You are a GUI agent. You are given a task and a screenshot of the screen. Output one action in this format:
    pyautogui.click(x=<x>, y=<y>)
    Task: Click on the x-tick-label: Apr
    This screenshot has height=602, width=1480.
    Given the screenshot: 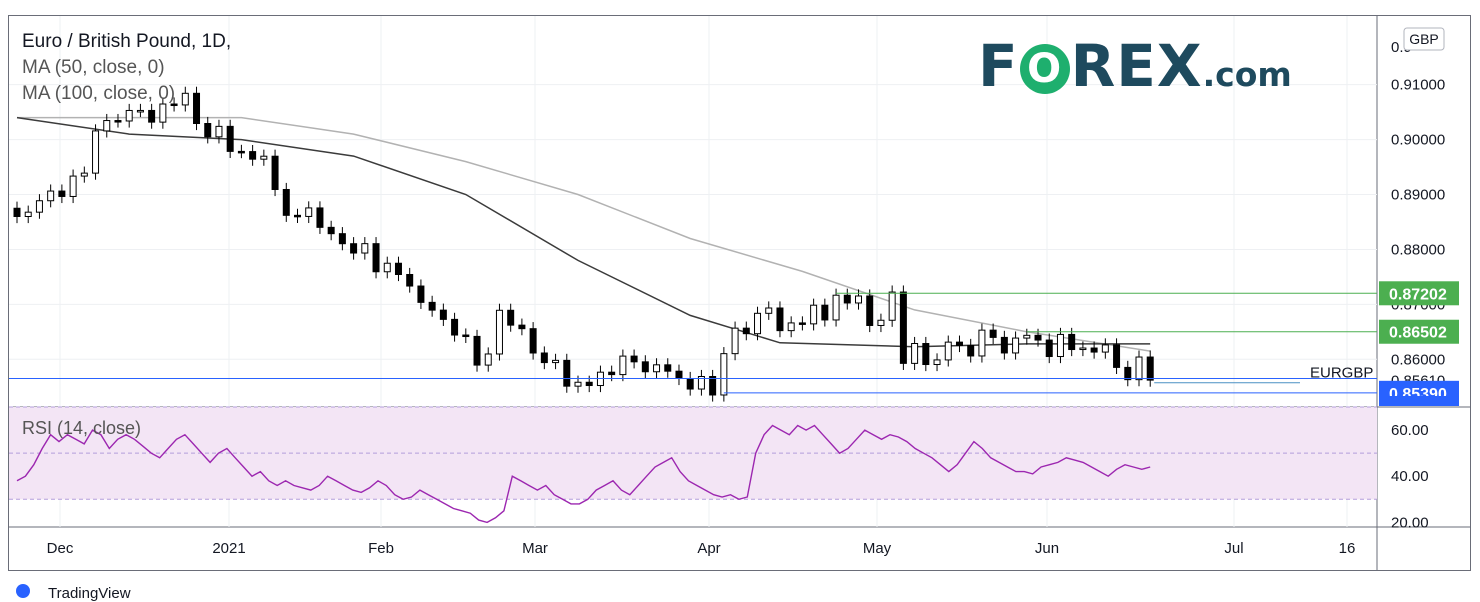 What is the action you would take?
    pyautogui.click(x=708, y=548)
    